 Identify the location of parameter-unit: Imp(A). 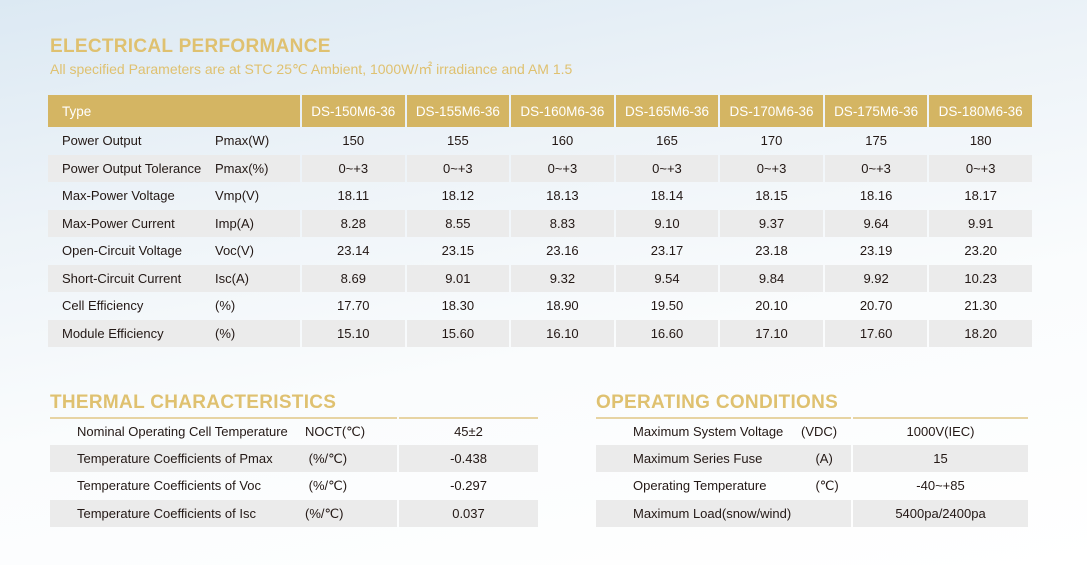
(234, 223).